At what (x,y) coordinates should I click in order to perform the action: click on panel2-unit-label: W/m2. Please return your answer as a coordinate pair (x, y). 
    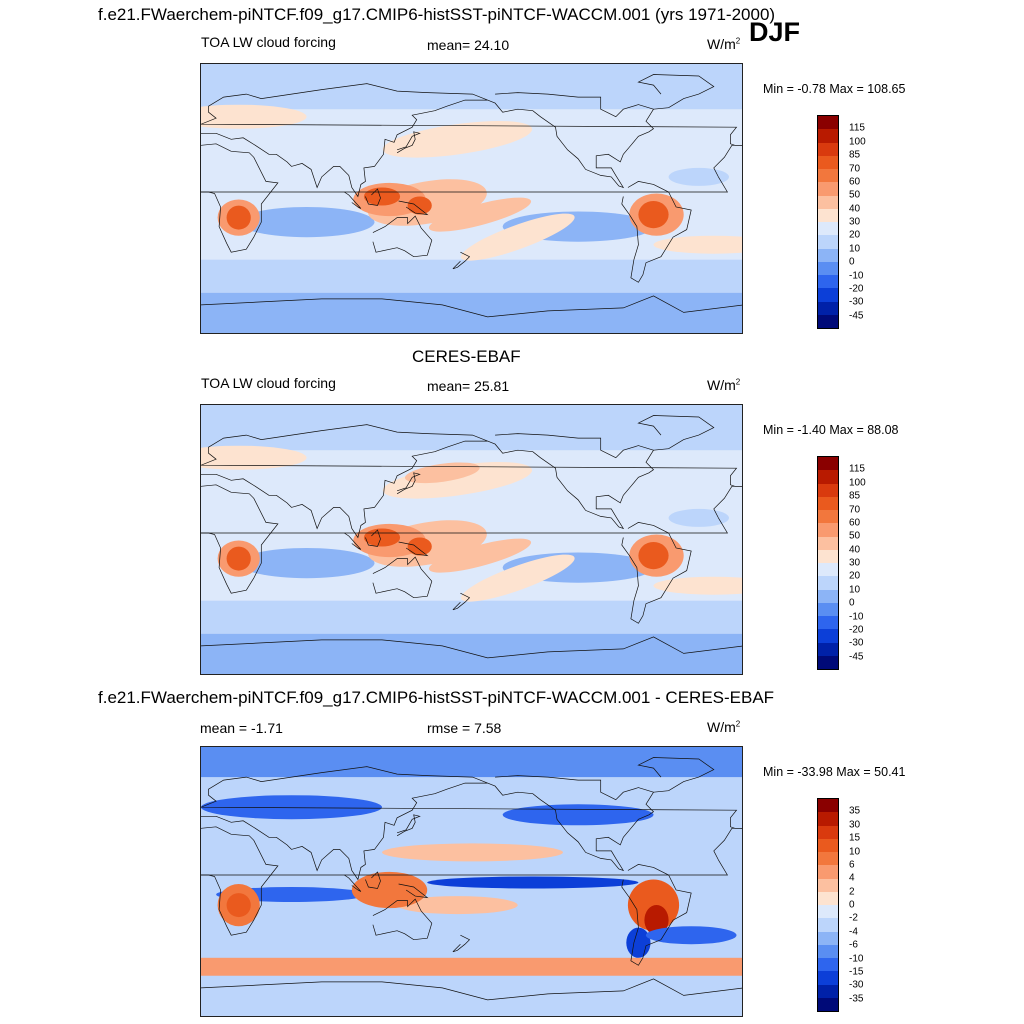
    Looking at the image, I should click on (724, 385).